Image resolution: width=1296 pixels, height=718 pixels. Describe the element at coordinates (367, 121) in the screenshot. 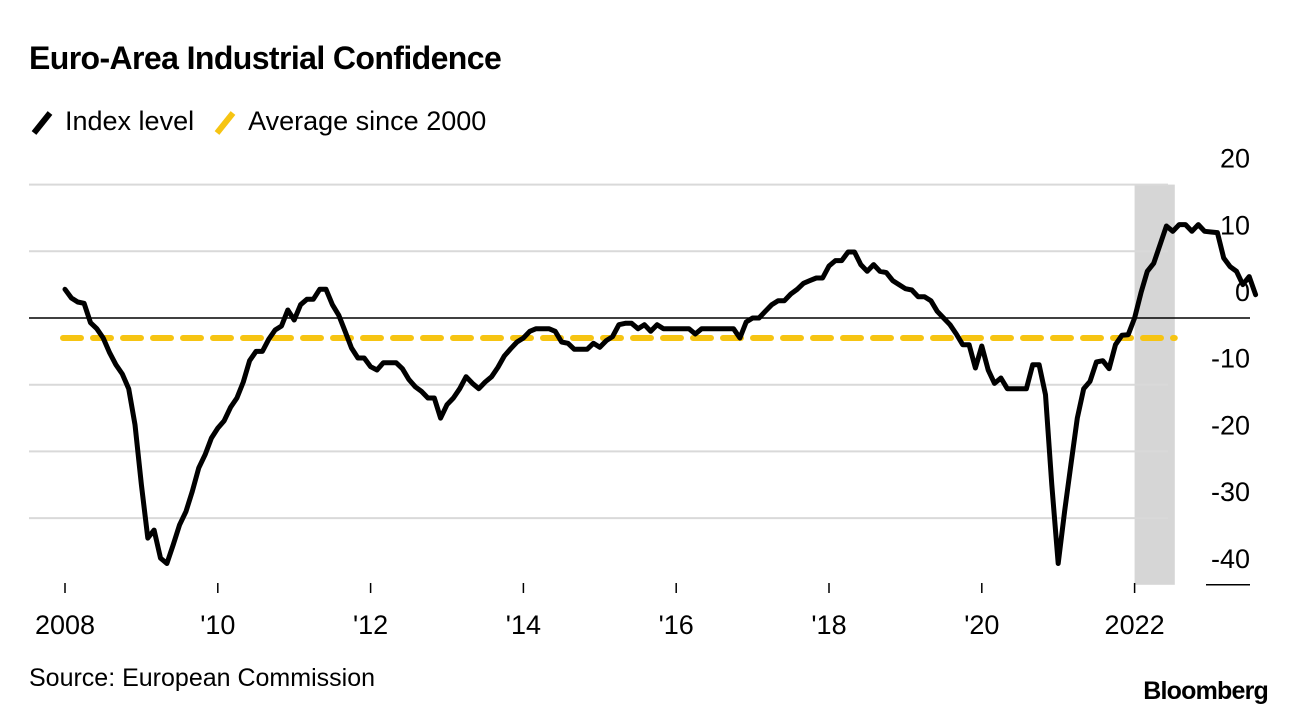

I see `legend-average-label: Average since 2000` at that location.